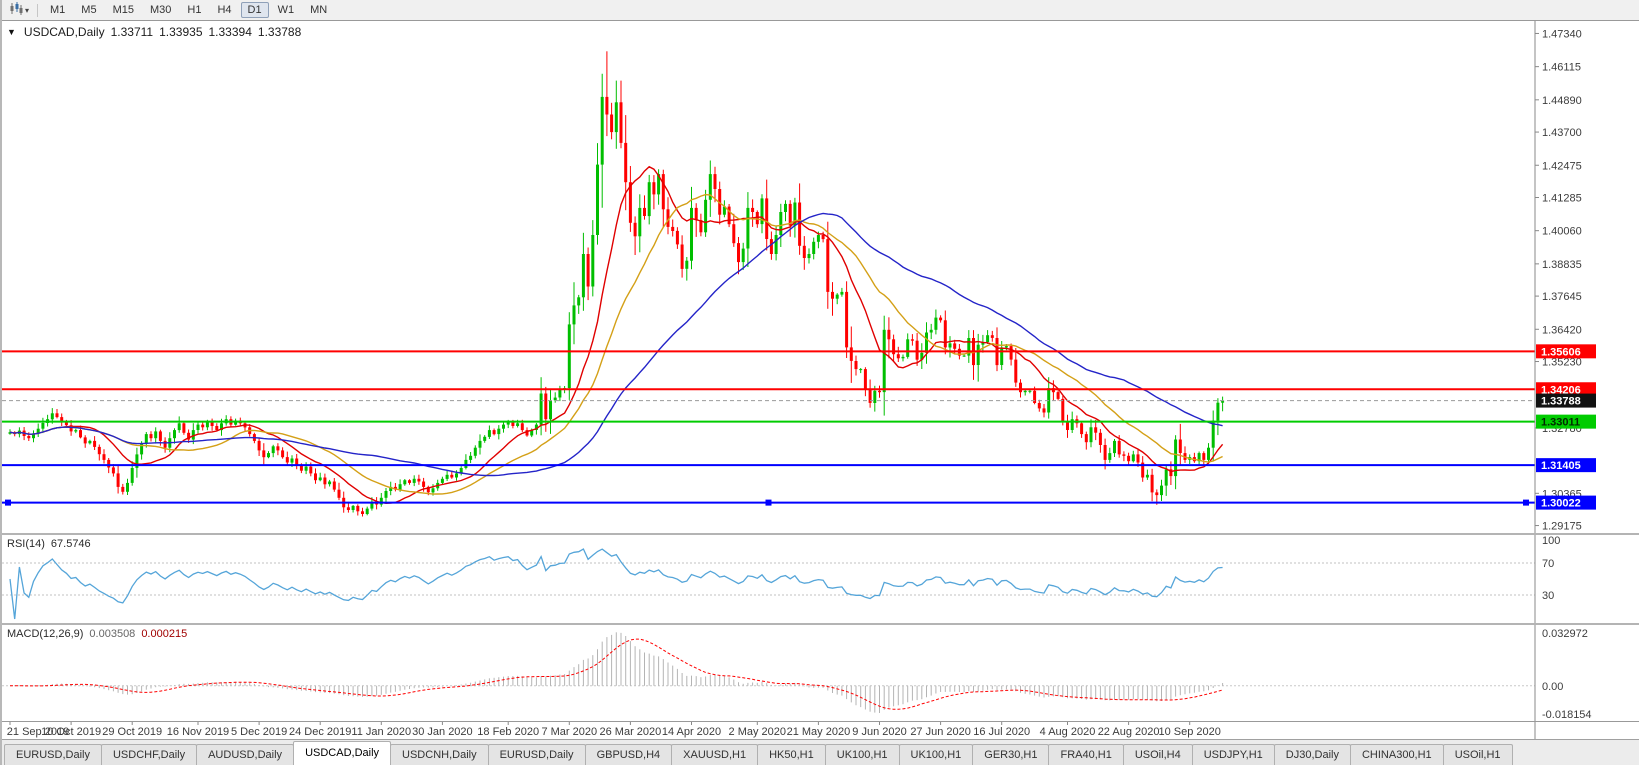  I want to click on macd-canvas: 0.032972 0.00 -0.018154, so click(820, 673).